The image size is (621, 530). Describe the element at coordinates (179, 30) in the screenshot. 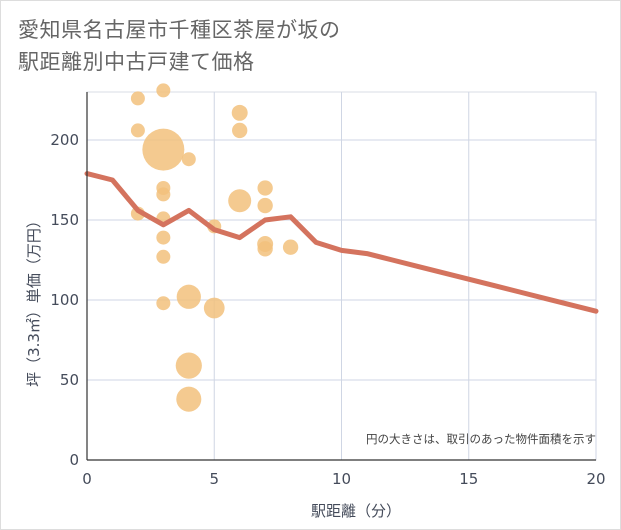

I see `title-line-1: 愛知県名古屋市千種区茶屋が坂の` at that location.